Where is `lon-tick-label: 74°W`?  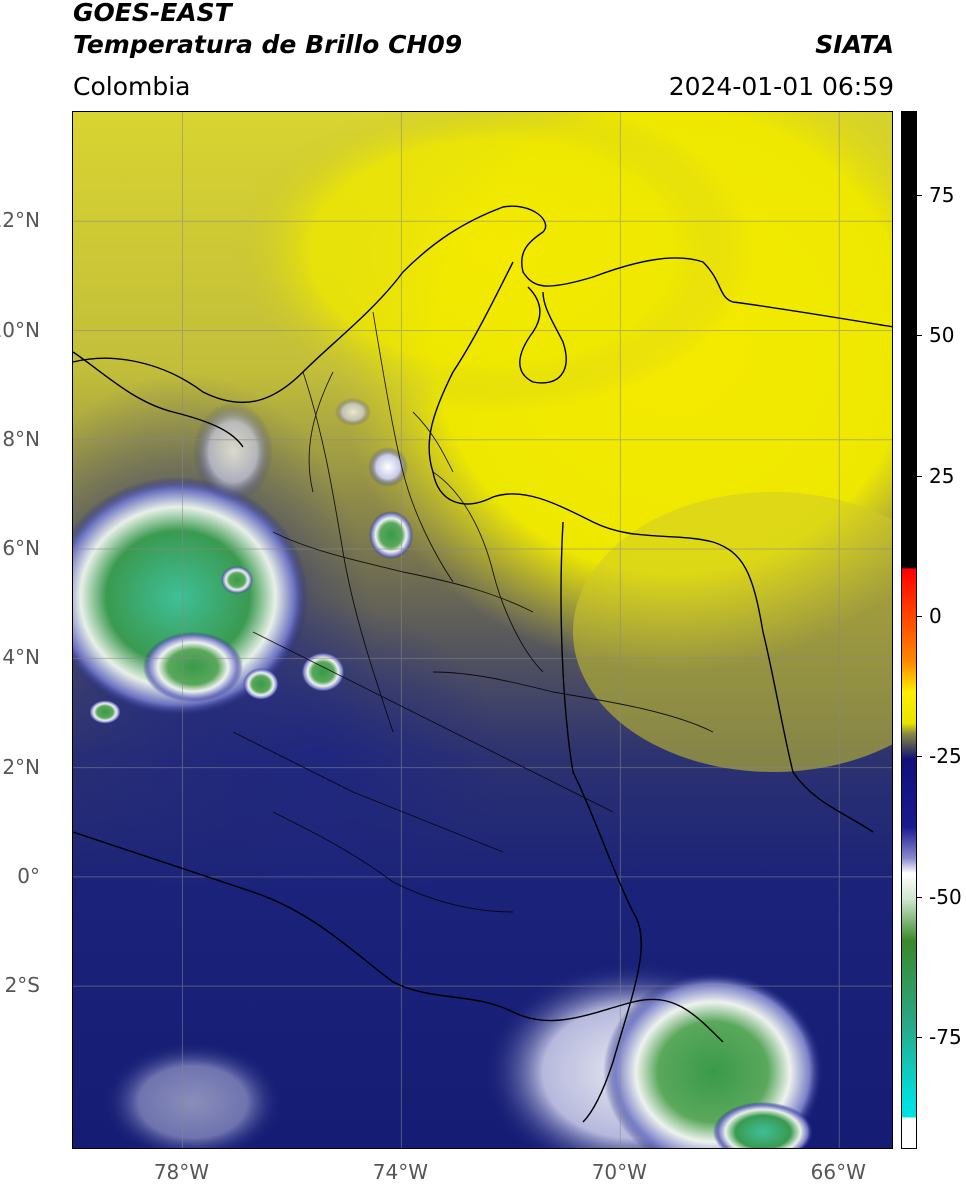 lon-tick-label: 74°W is located at coordinates (400, 1172).